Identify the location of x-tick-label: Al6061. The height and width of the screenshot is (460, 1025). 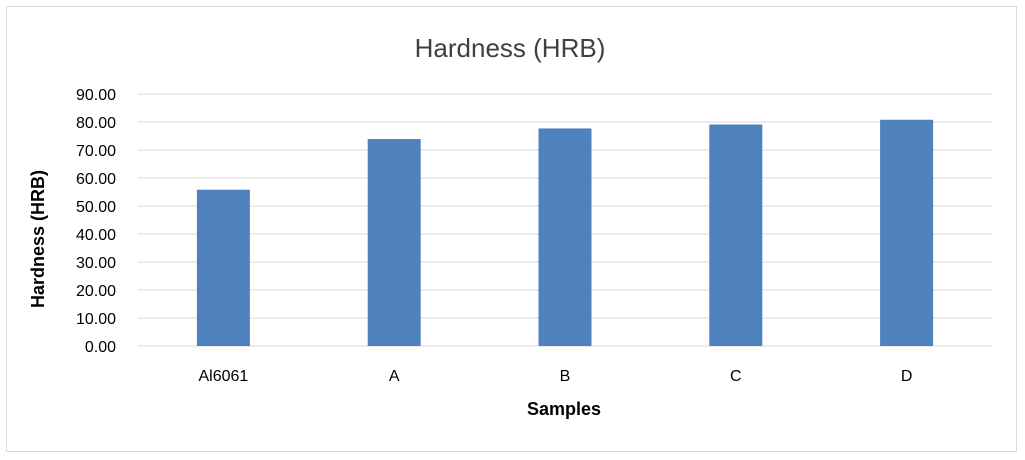
(223, 376).